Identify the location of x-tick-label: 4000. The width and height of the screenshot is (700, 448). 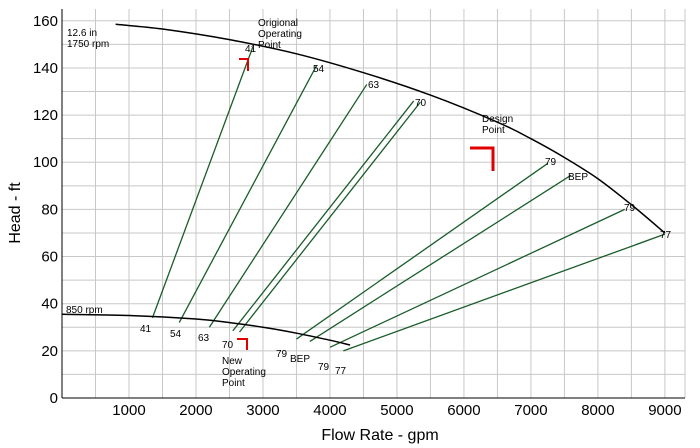
(329, 410).